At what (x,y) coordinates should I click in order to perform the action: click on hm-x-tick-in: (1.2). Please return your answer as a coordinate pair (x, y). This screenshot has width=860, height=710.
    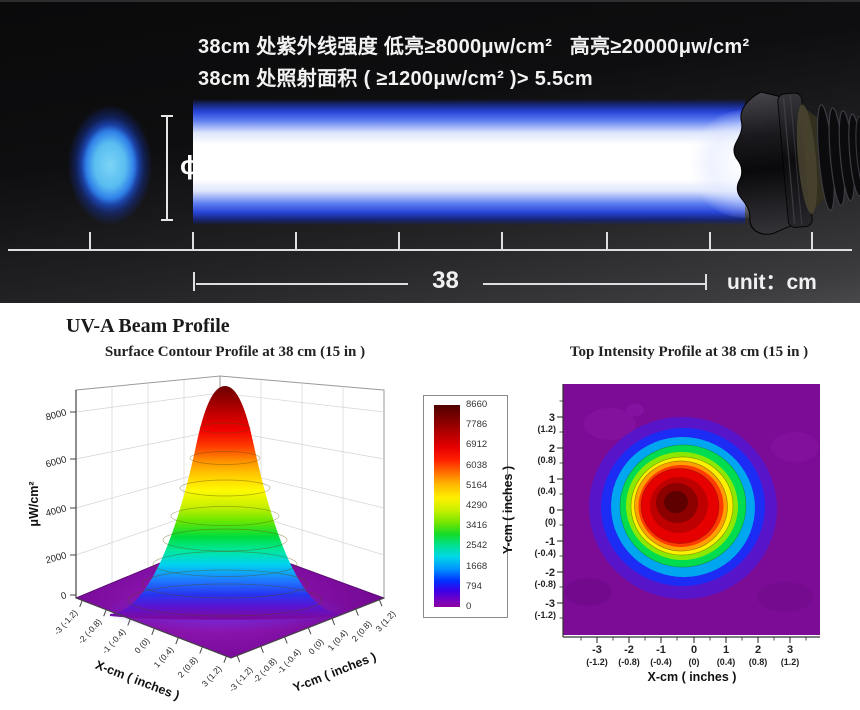
    Looking at the image, I should click on (790, 662).